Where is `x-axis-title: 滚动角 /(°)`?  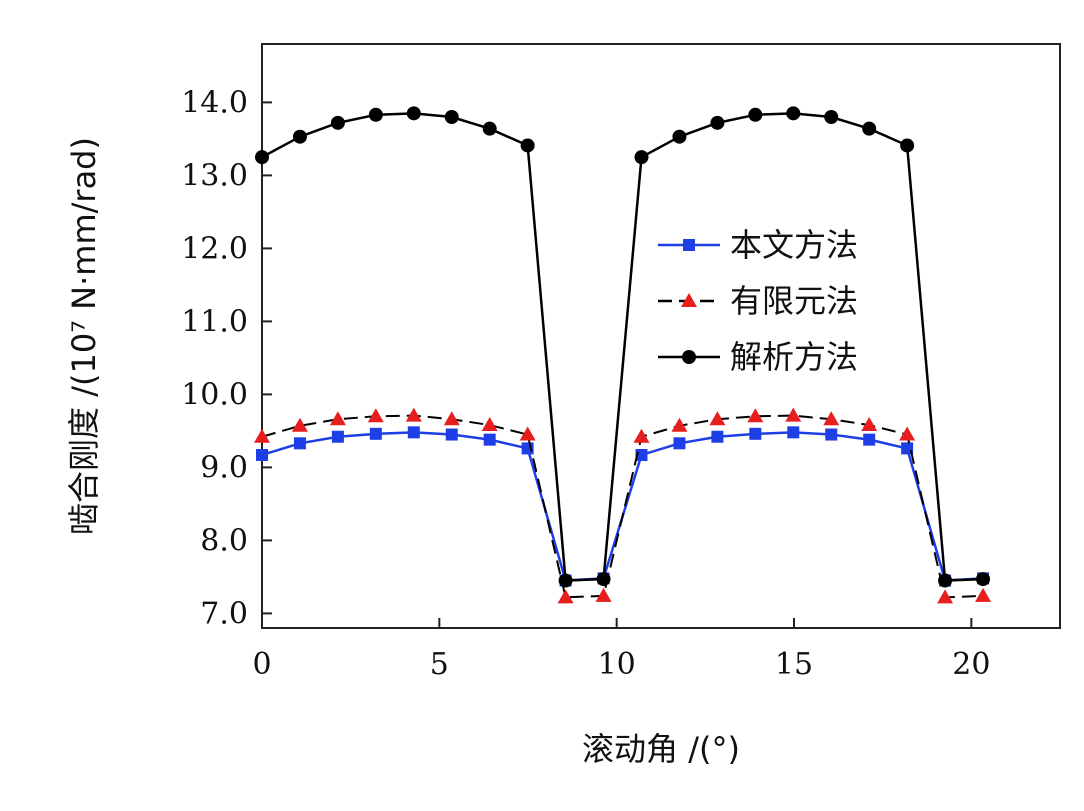
x-axis-title: 滚动角 /(°) is located at coordinates (661, 749).